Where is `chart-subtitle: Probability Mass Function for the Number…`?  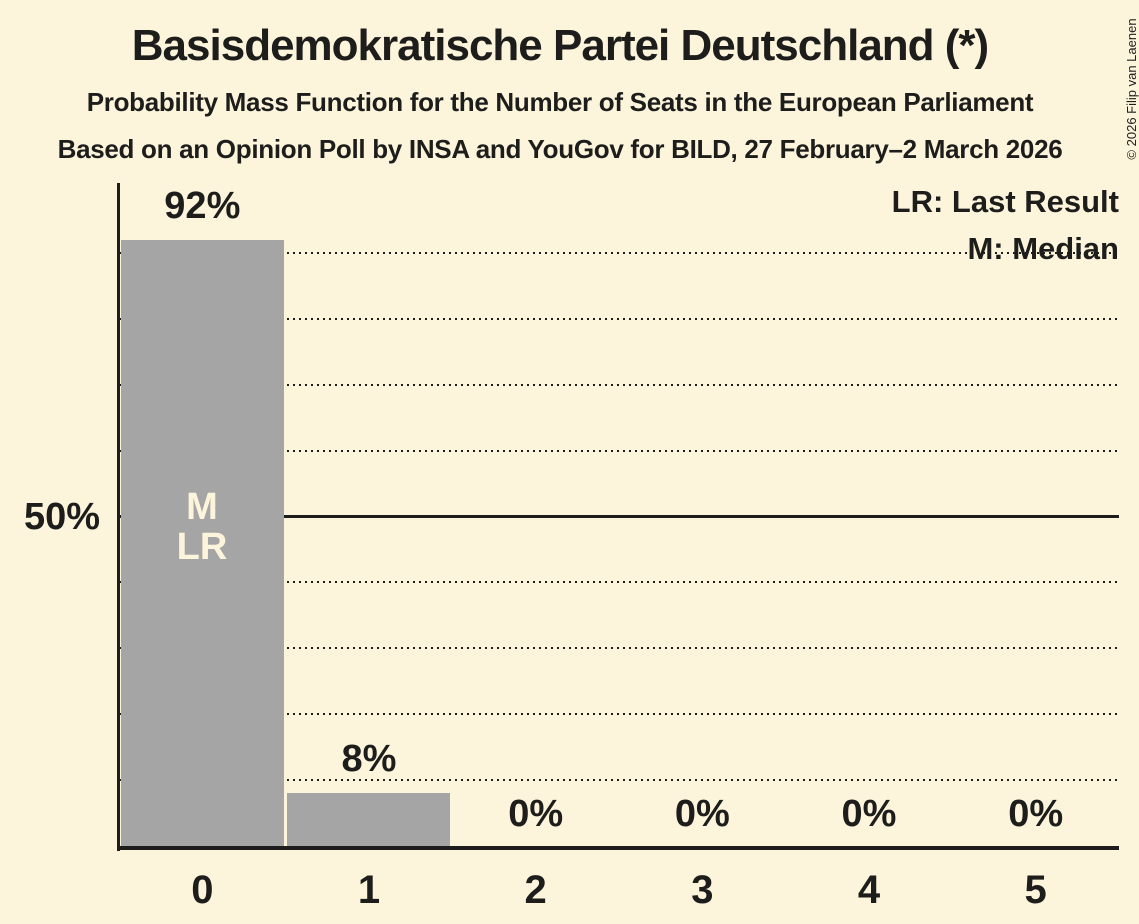 chart-subtitle: Probability Mass Function for the Number… is located at coordinates (560, 102).